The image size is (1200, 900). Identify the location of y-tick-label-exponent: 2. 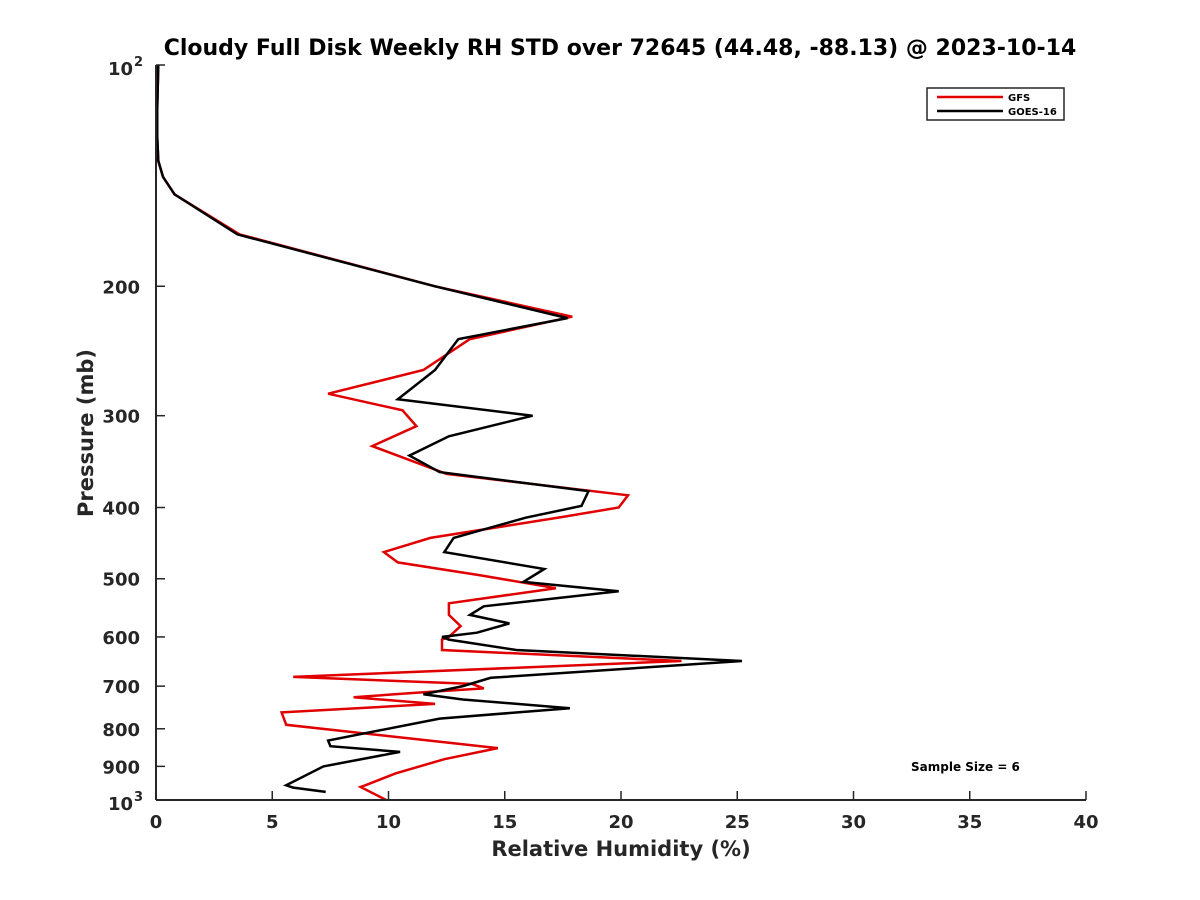
(138, 62).